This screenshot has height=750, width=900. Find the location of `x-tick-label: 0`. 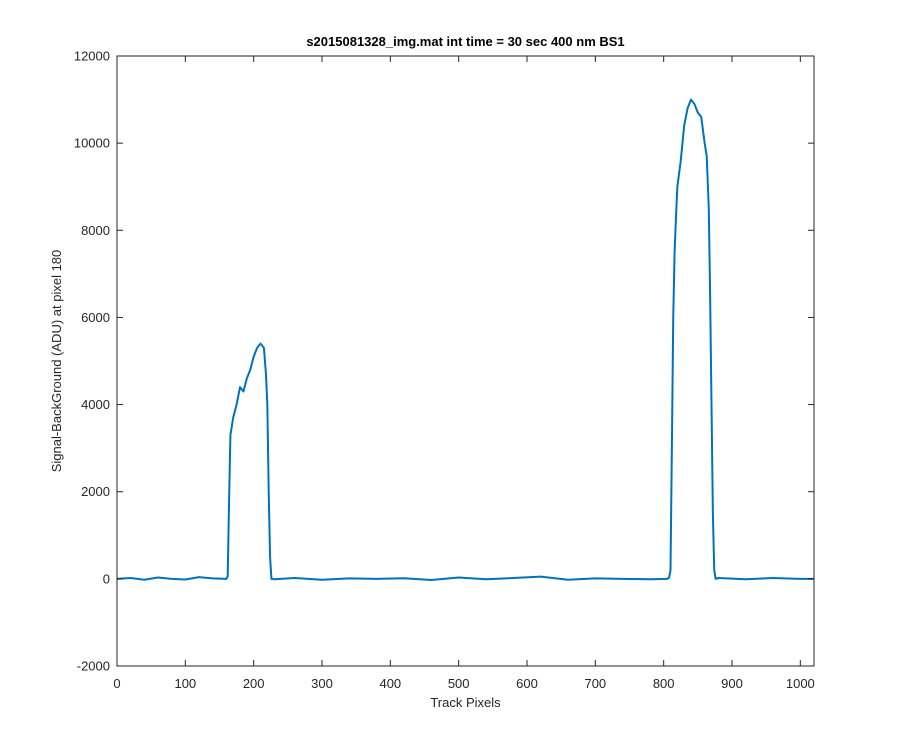

x-tick-label: 0 is located at coordinates (116, 683).